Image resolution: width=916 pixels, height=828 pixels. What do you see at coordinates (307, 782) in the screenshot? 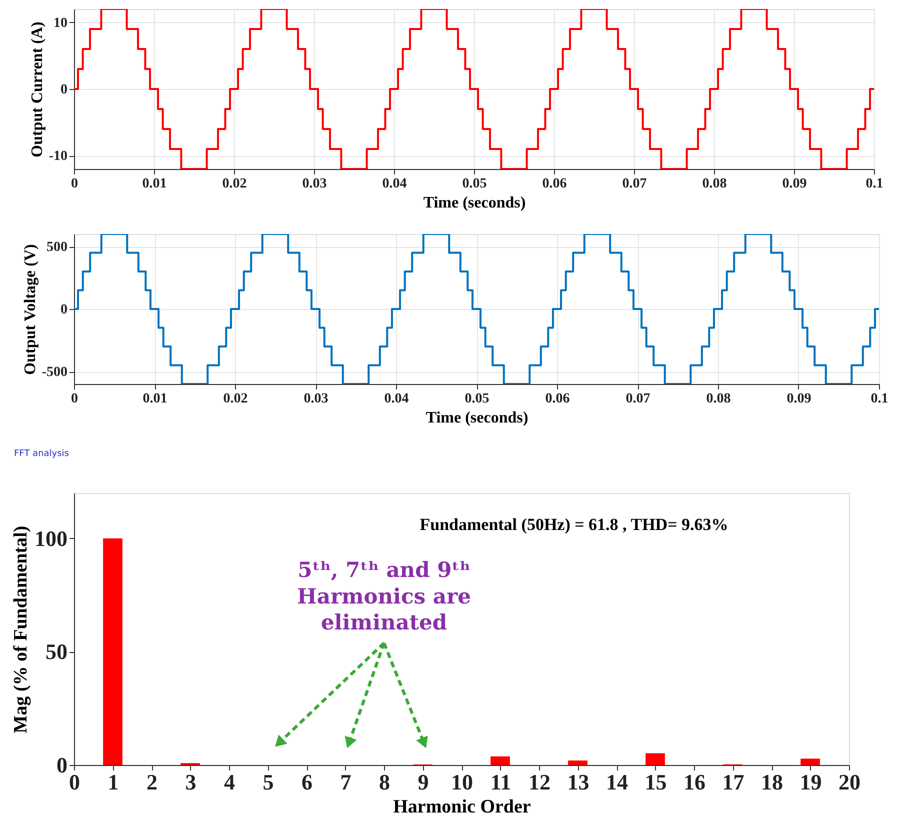
I see `x-tick-label: 6` at bounding box center [307, 782].